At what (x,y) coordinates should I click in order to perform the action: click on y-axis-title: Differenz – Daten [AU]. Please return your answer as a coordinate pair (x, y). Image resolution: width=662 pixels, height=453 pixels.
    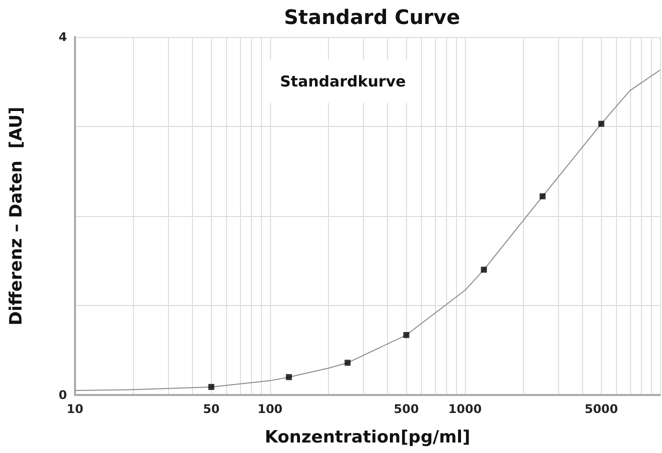
    Looking at the image, I should click on (16, 216).